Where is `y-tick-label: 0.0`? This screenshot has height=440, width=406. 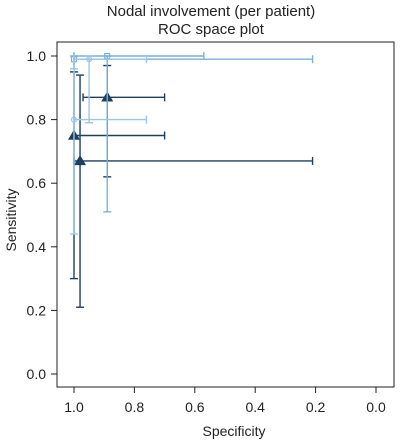
y-tick-label: 0.0 is located at coordinates (37, 374).